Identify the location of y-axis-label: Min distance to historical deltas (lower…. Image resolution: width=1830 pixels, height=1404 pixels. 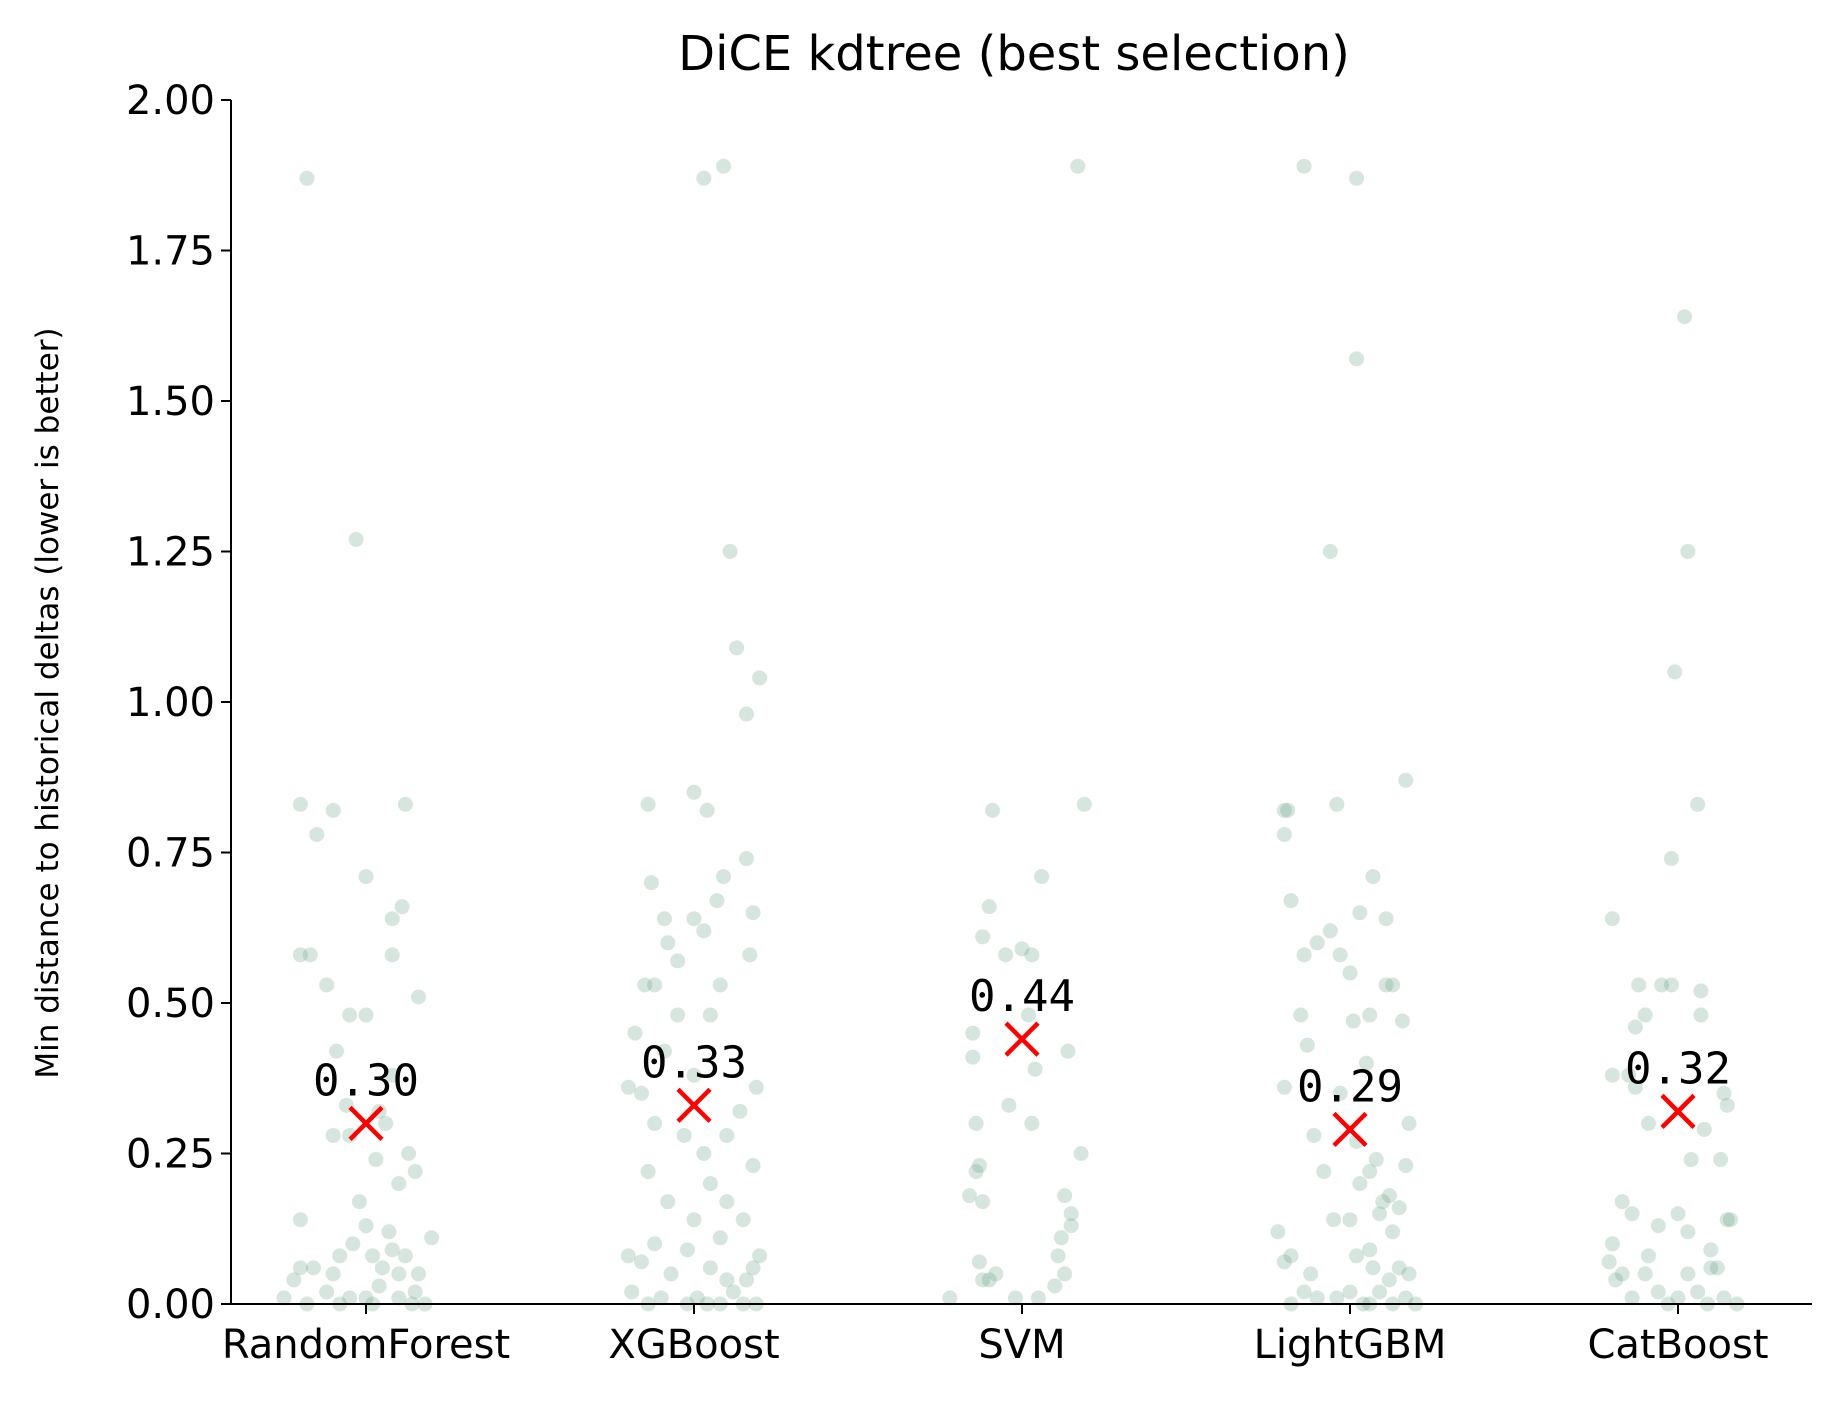
(48, 702).